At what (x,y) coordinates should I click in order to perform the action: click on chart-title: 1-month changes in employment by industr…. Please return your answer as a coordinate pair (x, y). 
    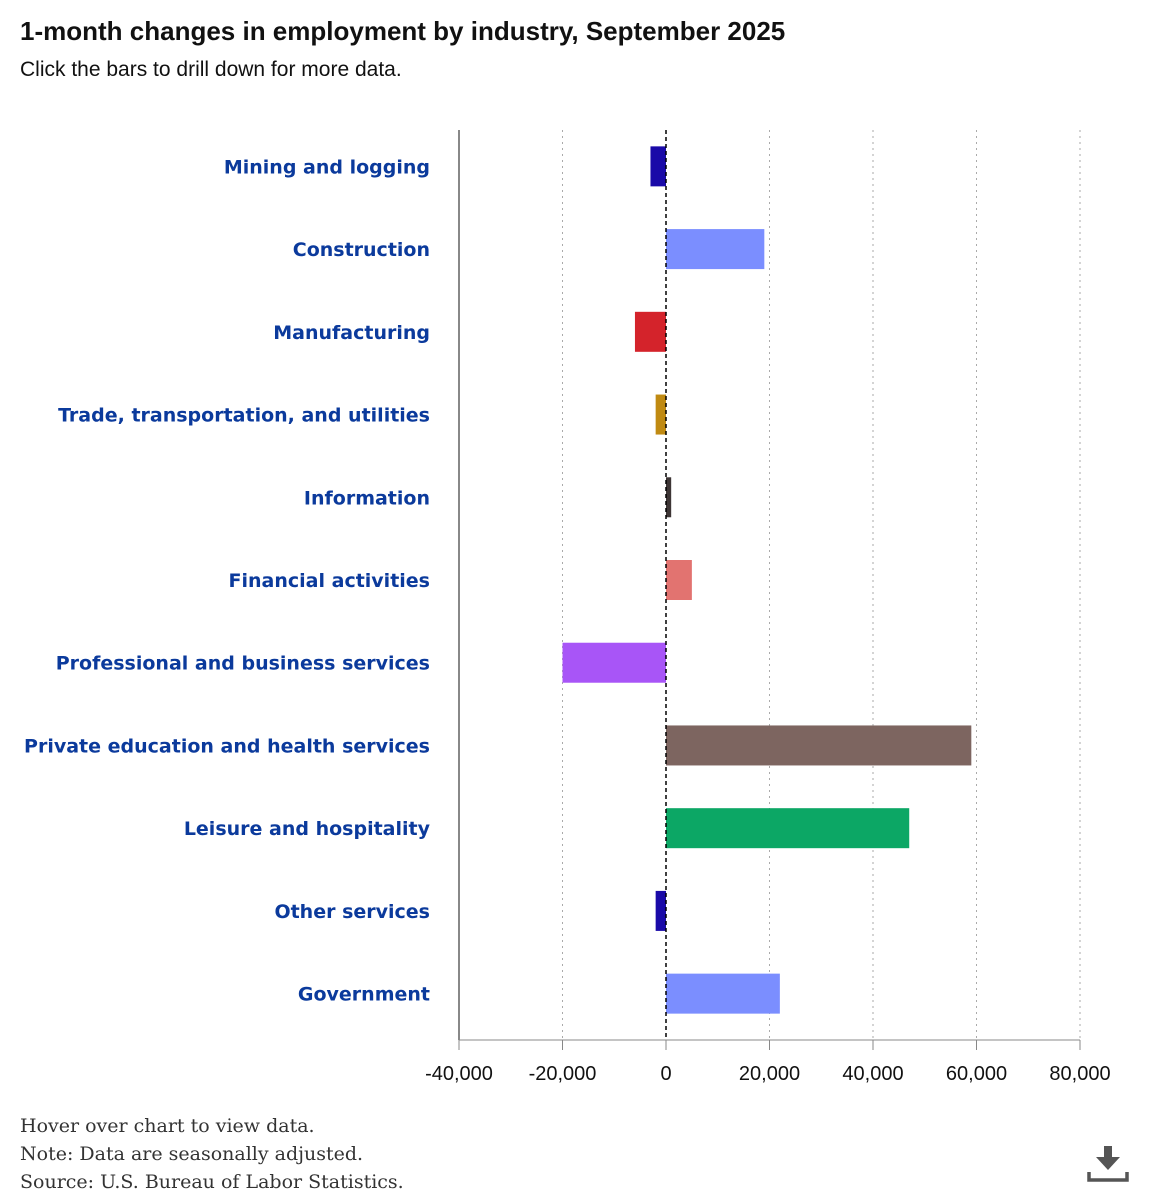
    Looking at the image, I should click on (403, 31).